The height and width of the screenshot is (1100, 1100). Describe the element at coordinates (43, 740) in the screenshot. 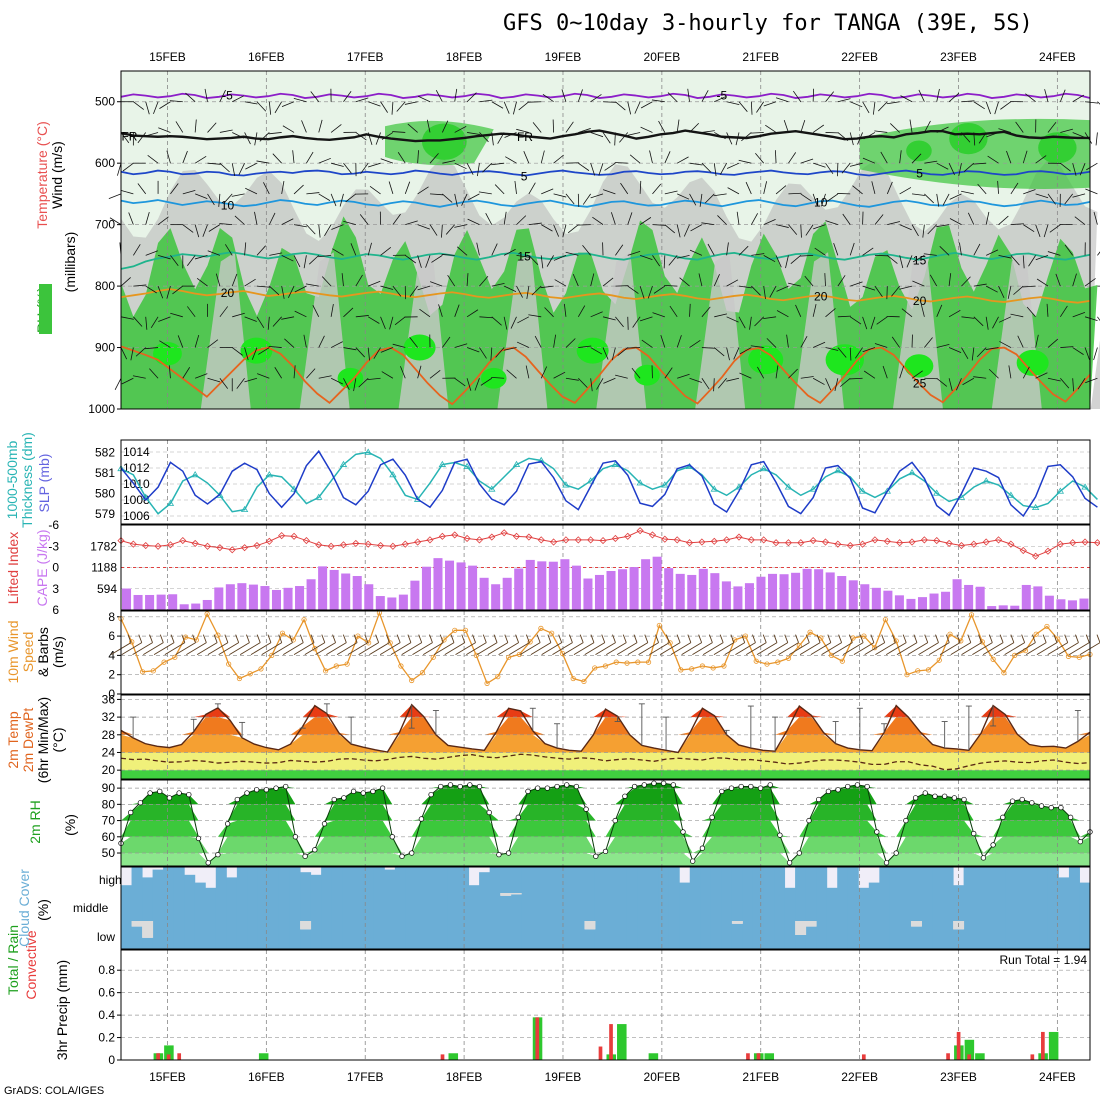

I see `temp-ylabel-2: (6hr Min/Max)` at that location.